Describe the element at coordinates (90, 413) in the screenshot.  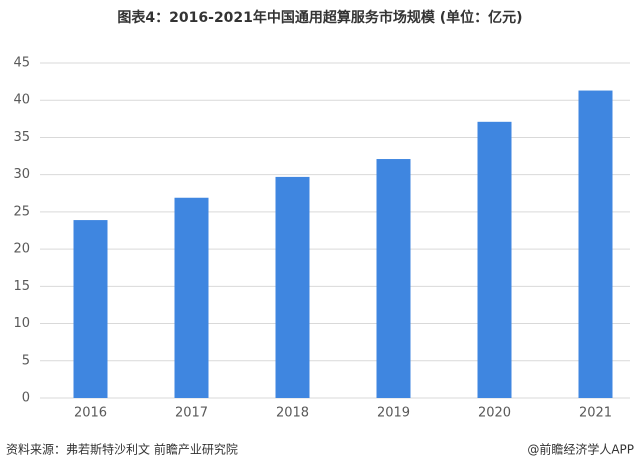
I see `x-tick-label: 2016` at that location.